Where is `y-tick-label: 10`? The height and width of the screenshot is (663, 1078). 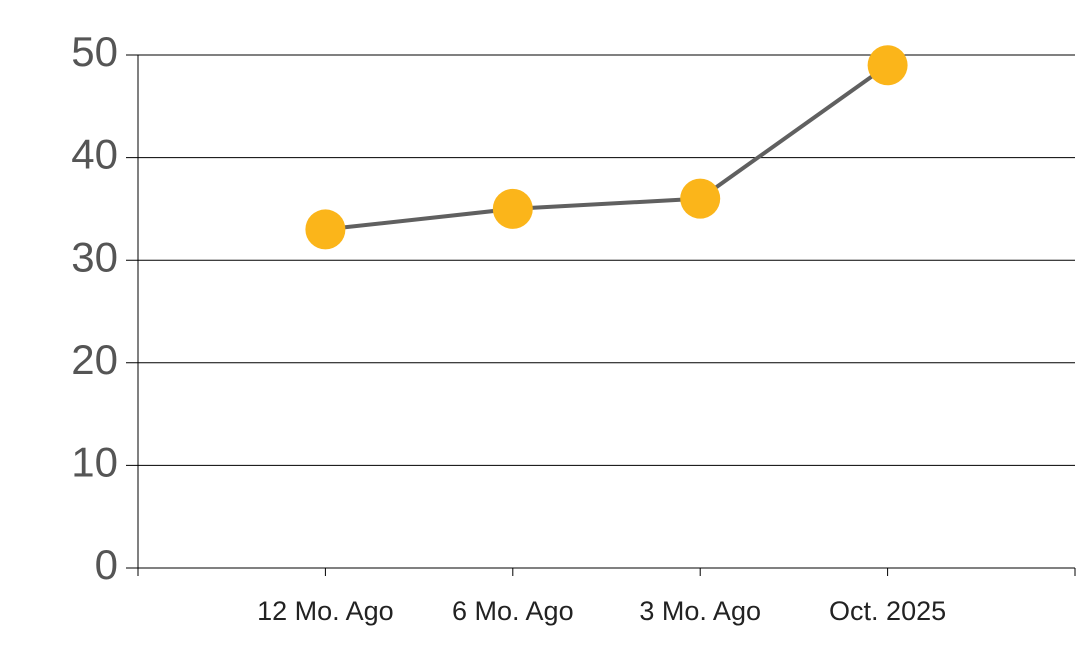
y-tick-label: 10 is located at coordinates (94, 461).